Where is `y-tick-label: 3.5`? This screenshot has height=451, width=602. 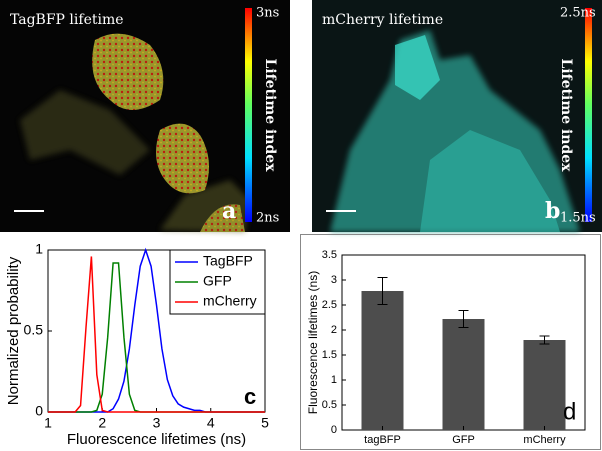 y-tick-label: 3.5 is located at coordinates (329, 255).